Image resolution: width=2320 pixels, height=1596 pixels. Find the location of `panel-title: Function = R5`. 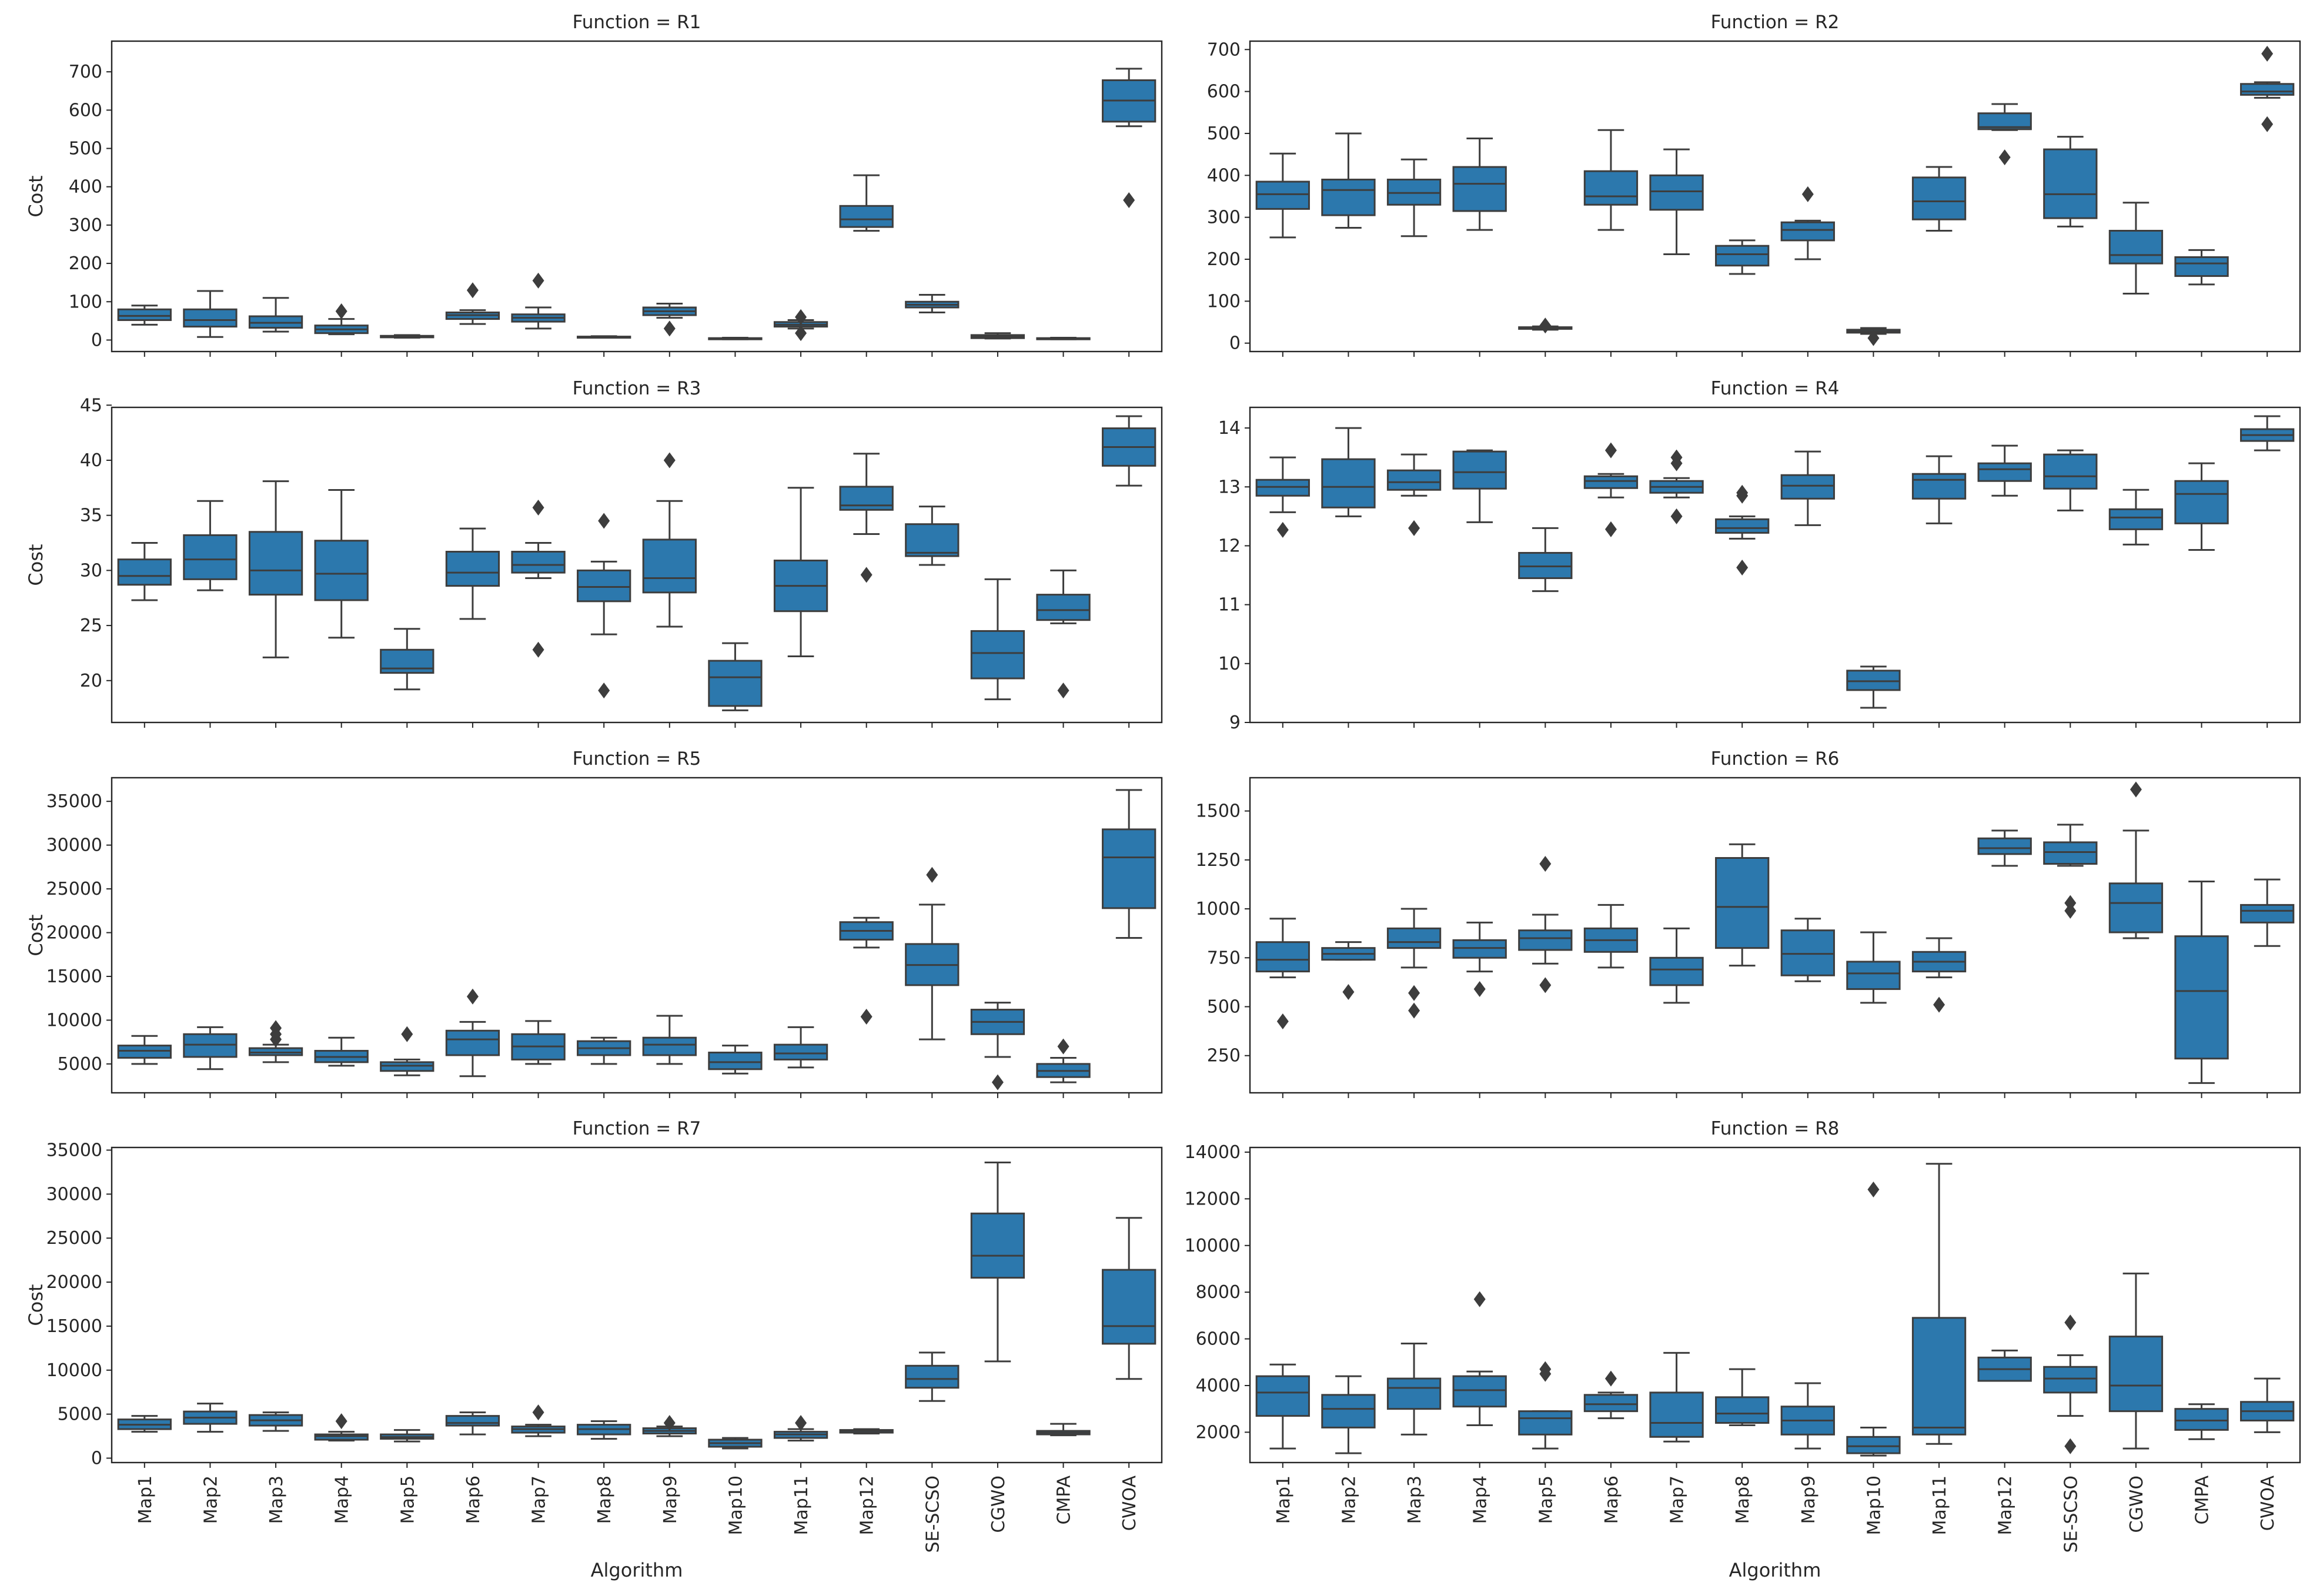

panel-title: Function = R5 is located at coordinates (637, 758).